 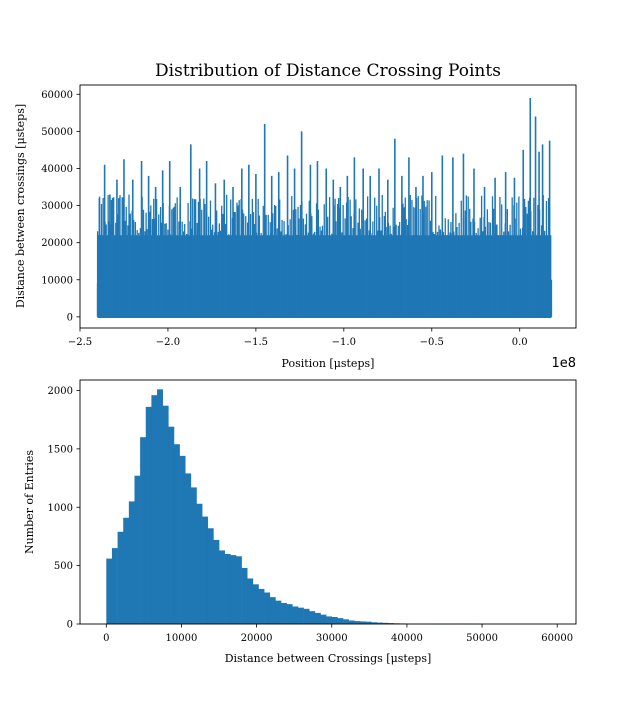 I want to click on bottom-x-tick-label: 50000, so click(x=482, y=638).